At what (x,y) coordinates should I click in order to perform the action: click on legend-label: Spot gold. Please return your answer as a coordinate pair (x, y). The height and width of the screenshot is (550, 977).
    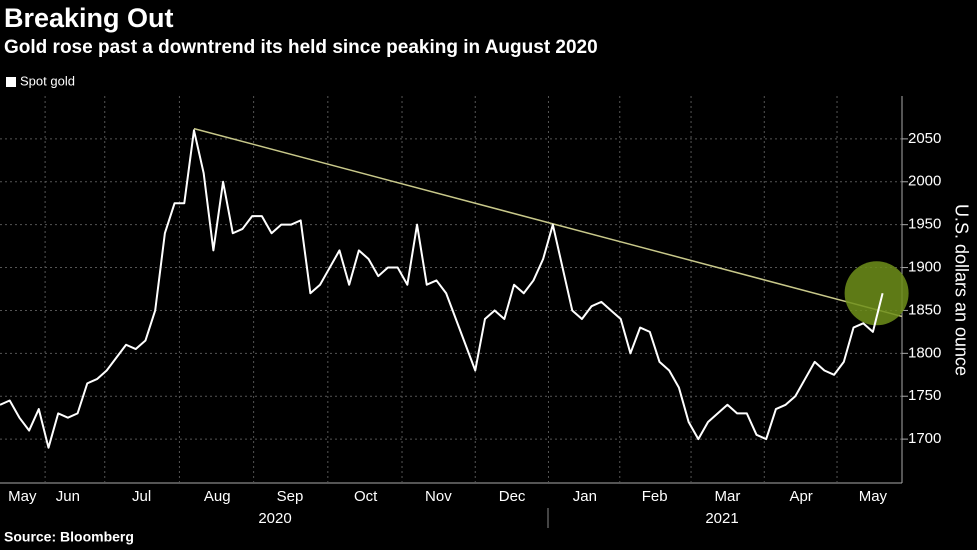
    Looking at the image, I should click on (47, 80).